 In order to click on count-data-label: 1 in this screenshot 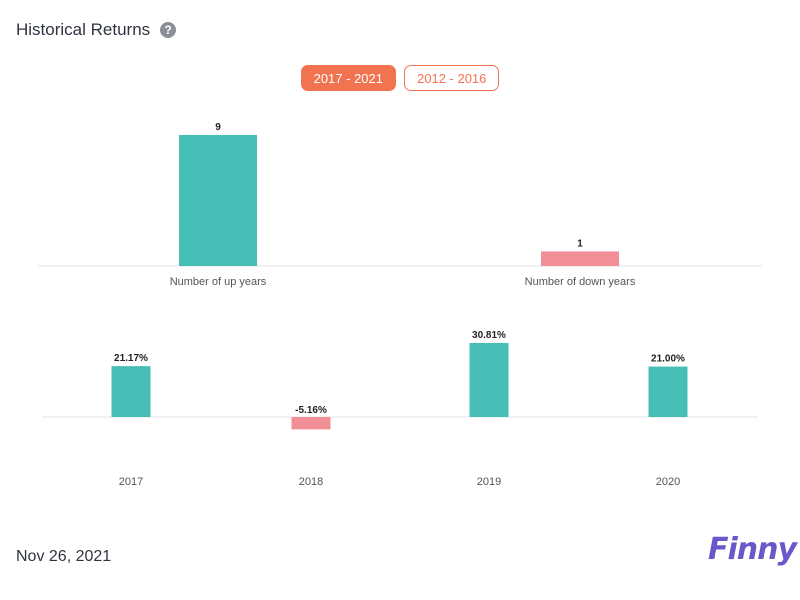, I will do `click(580, 243)`.